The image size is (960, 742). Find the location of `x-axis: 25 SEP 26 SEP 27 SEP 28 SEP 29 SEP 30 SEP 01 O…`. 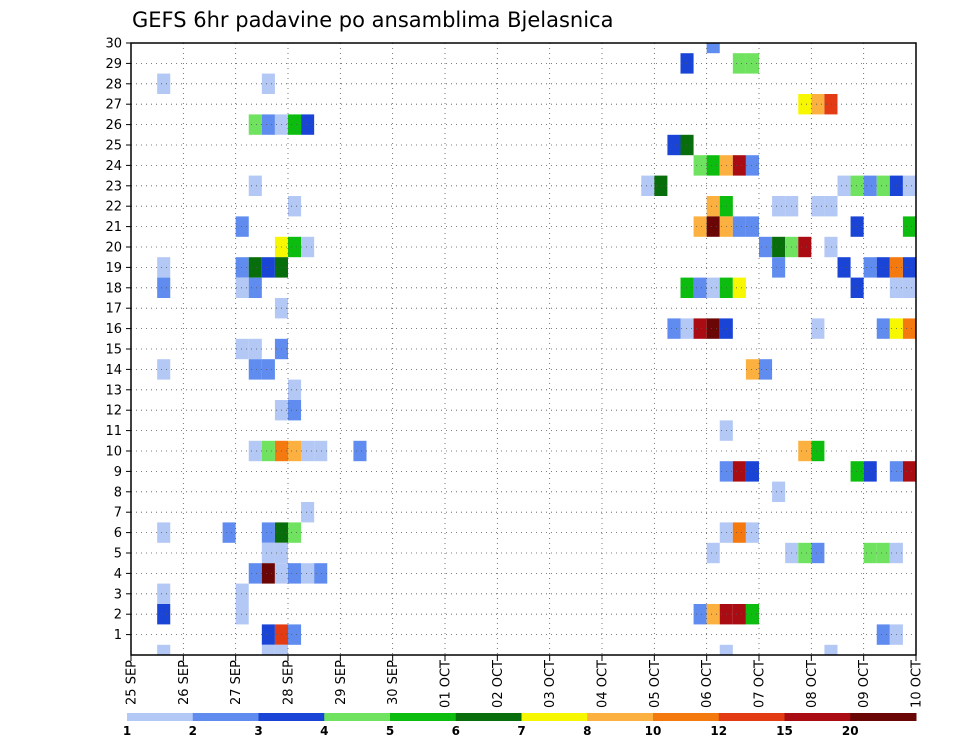

x-axis: 25 SEP 26 SEP 27 SEP 28 SEP 29 SEP 30 SEP 01 O… is located at coordinates (525, 681).